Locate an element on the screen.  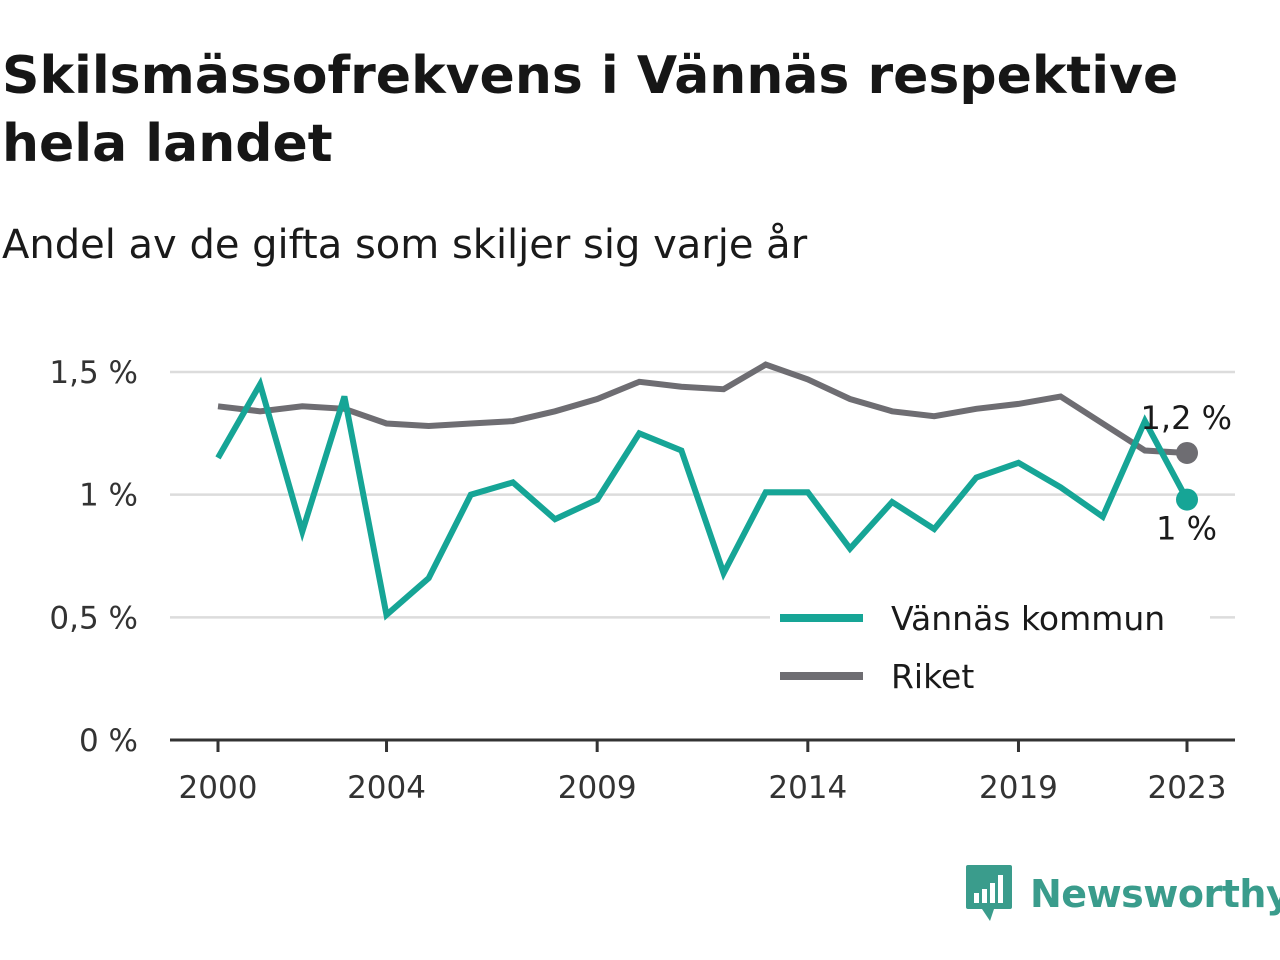
end-label-vannas: 1 % is located at coordinates (1186, 529).